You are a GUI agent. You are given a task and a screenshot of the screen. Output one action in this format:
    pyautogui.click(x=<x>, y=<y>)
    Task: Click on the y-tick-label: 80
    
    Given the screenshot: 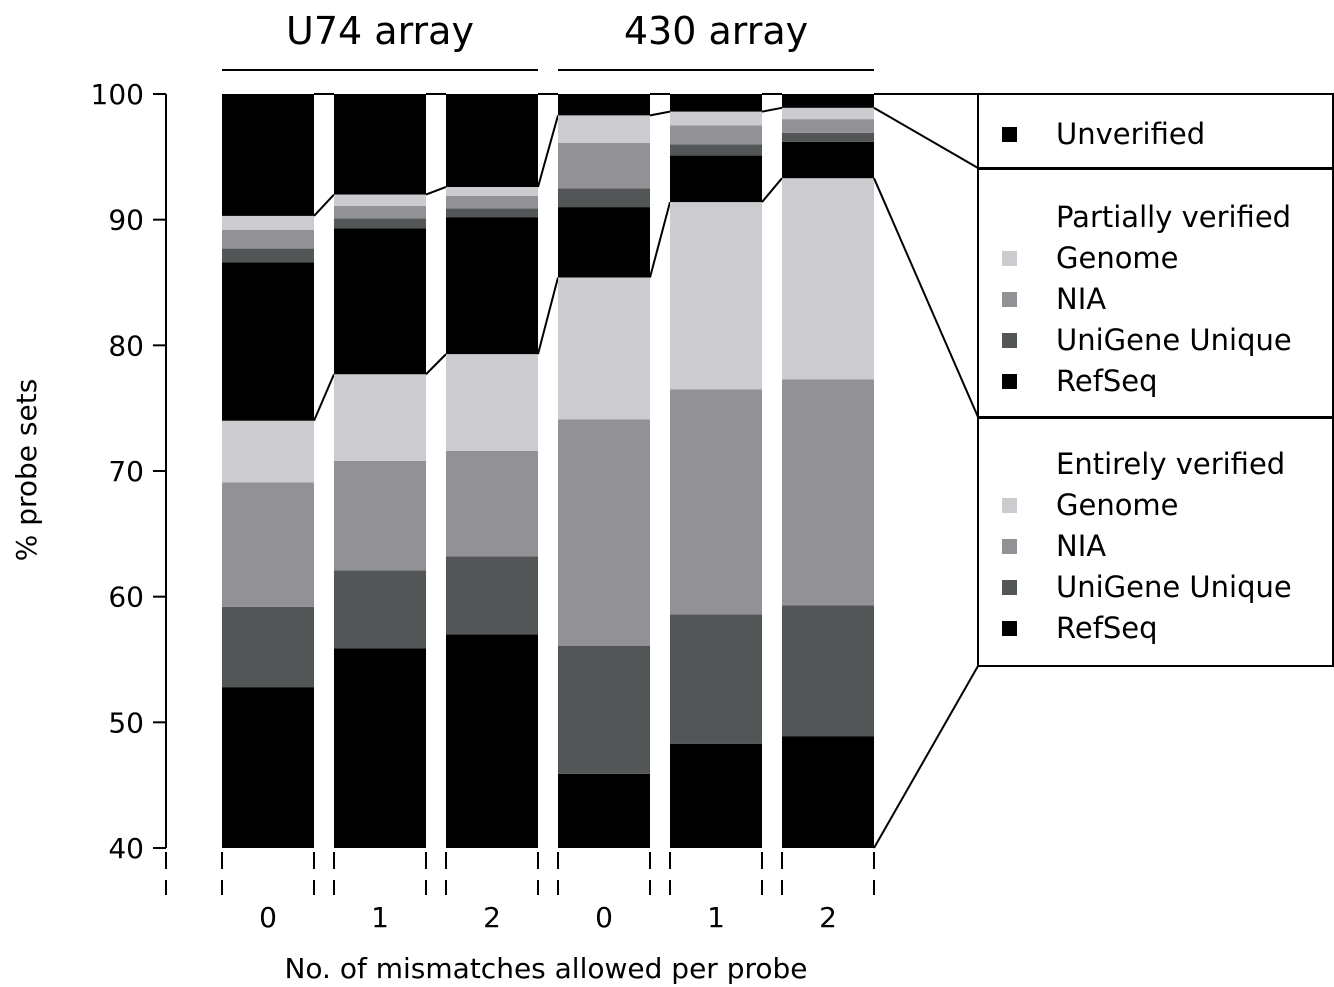 What is the action you would take?
    pyautogui.click(x=126, y=345)
    